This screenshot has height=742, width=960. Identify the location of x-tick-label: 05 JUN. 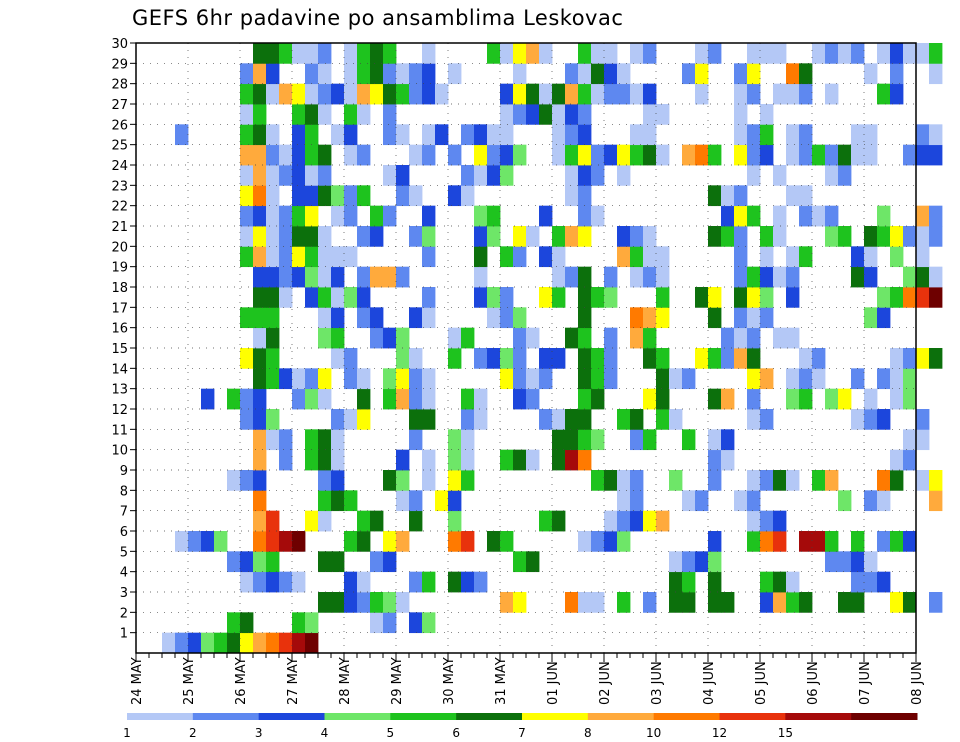
(761, 683).